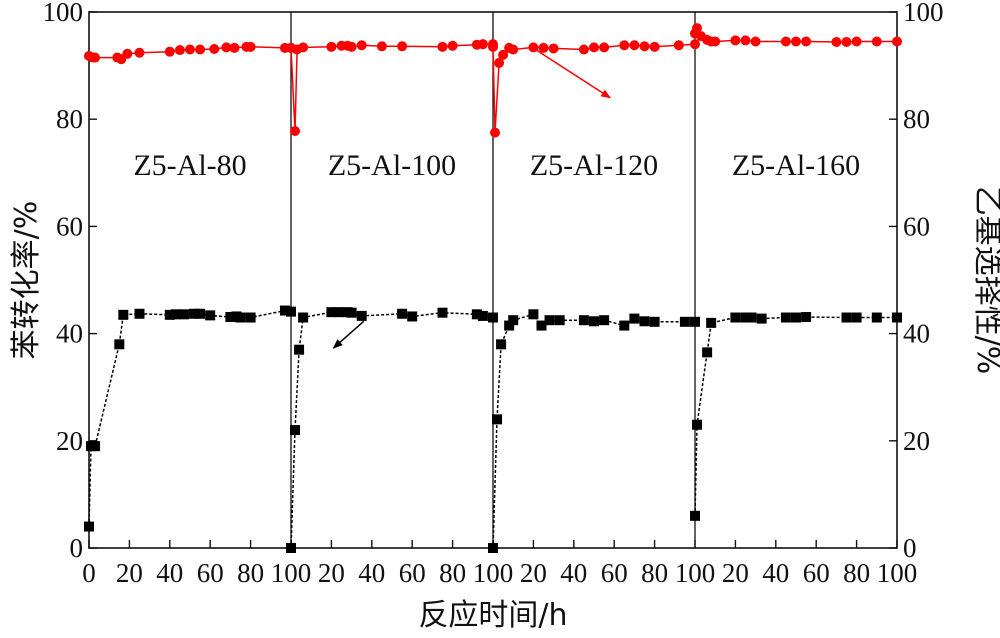 The image size is (1000, 638). Describe the element at coordinates (492, 615) in the screenshot. I see `x-axis-title: 反应时间/h` at that location.